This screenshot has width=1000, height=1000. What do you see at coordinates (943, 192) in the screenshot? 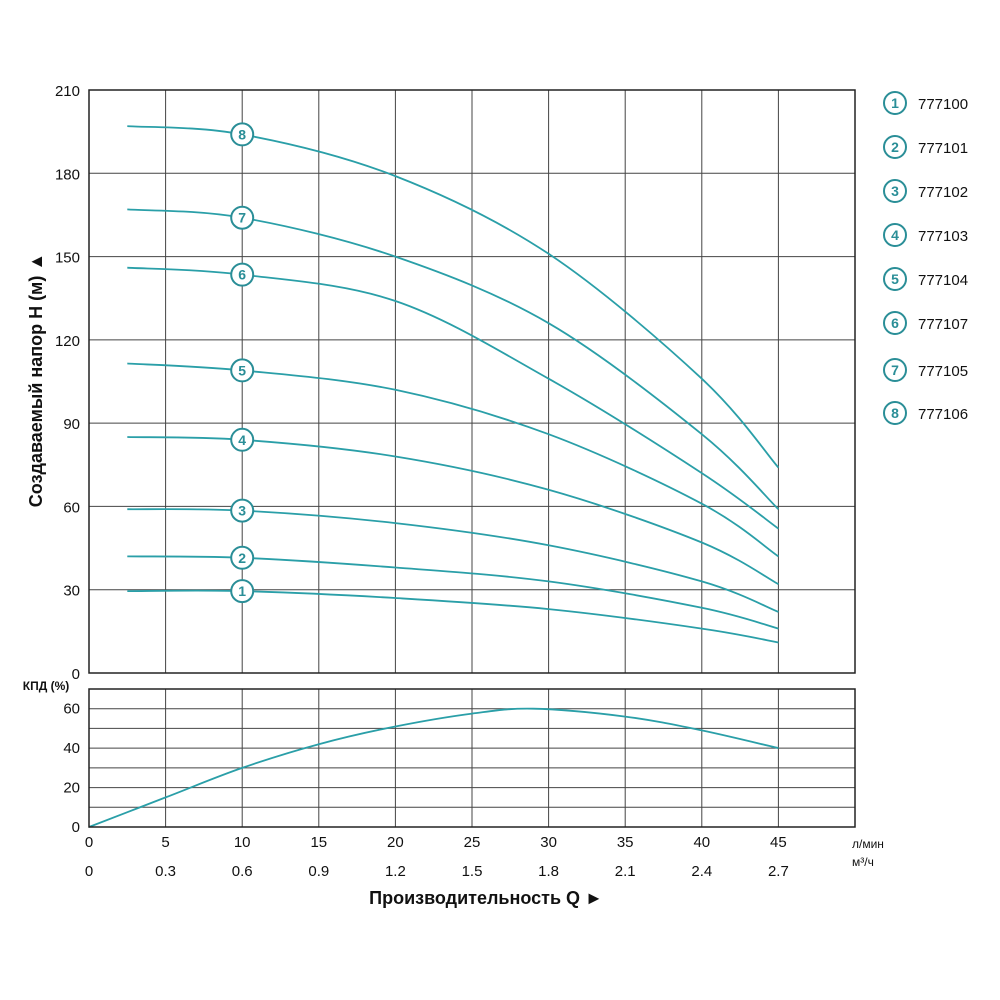
I see `legend-entry-777102: 777102` at bounding box center [943, 192].